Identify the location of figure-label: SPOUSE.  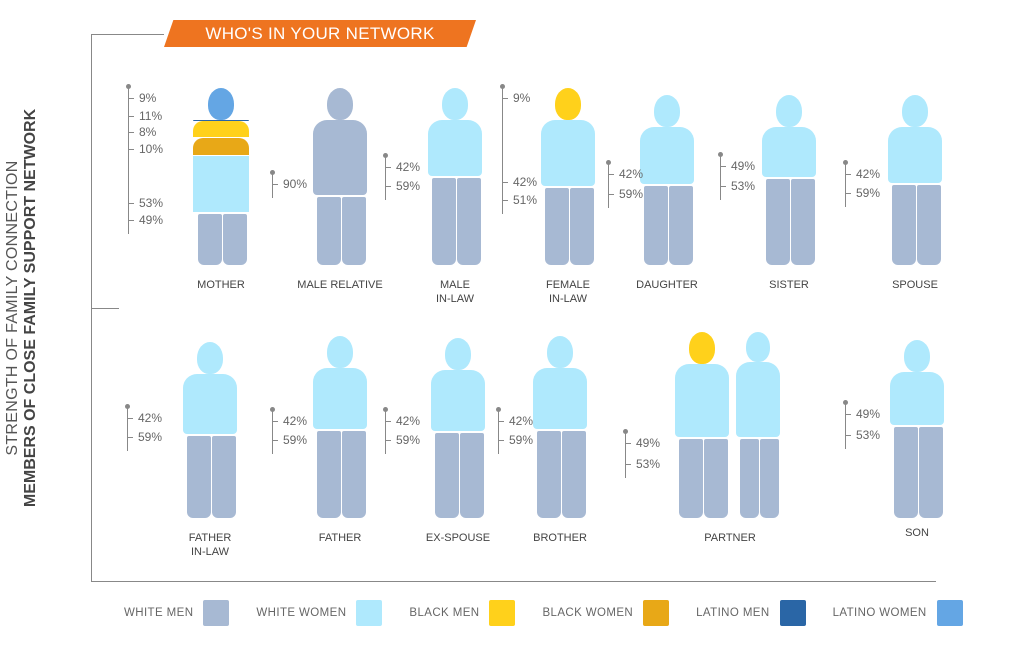
(915, 285).